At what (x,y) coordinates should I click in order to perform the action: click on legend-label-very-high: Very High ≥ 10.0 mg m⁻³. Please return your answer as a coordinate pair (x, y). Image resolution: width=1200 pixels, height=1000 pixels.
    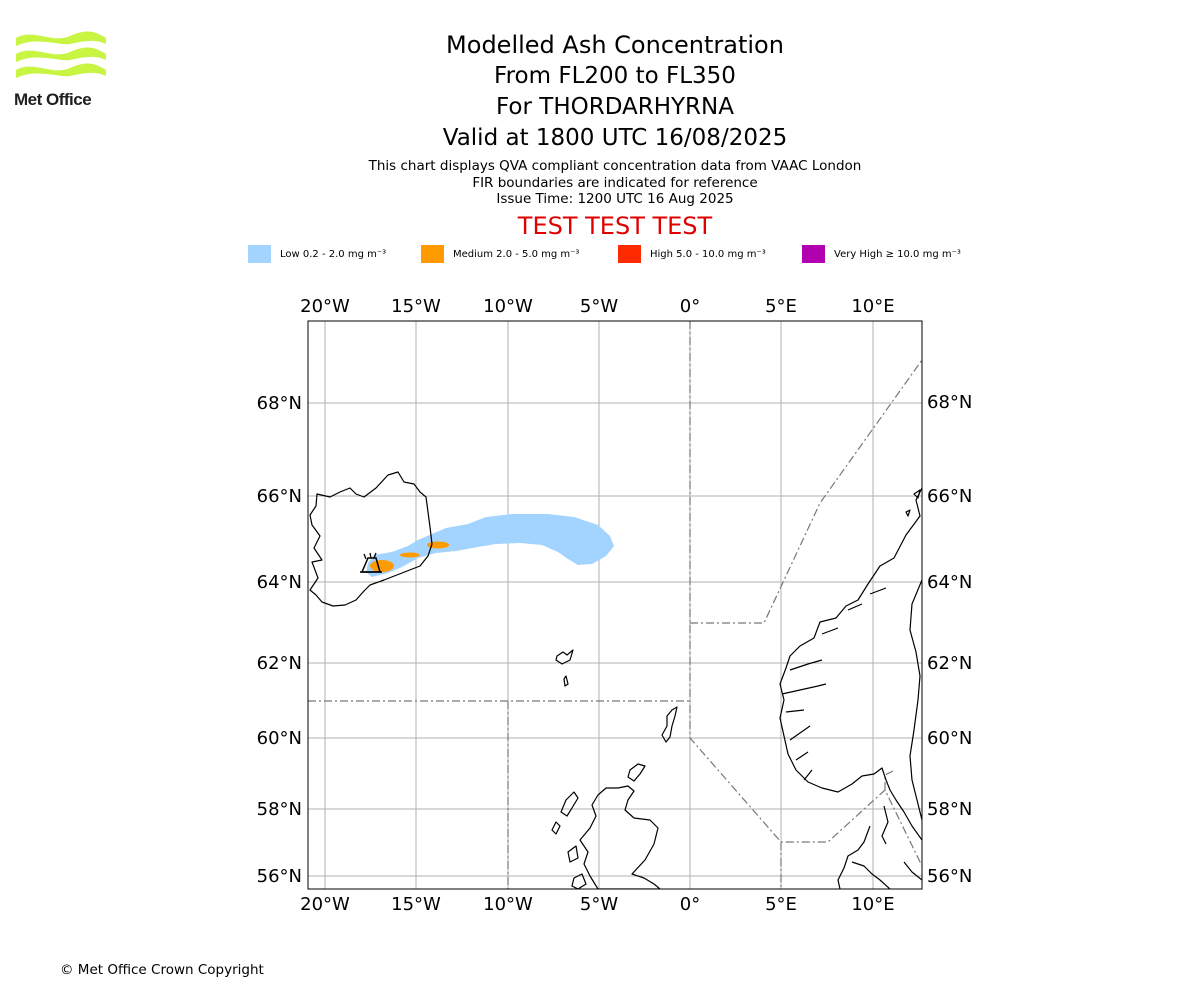
    Looking at the image, I should click on (897, 254).